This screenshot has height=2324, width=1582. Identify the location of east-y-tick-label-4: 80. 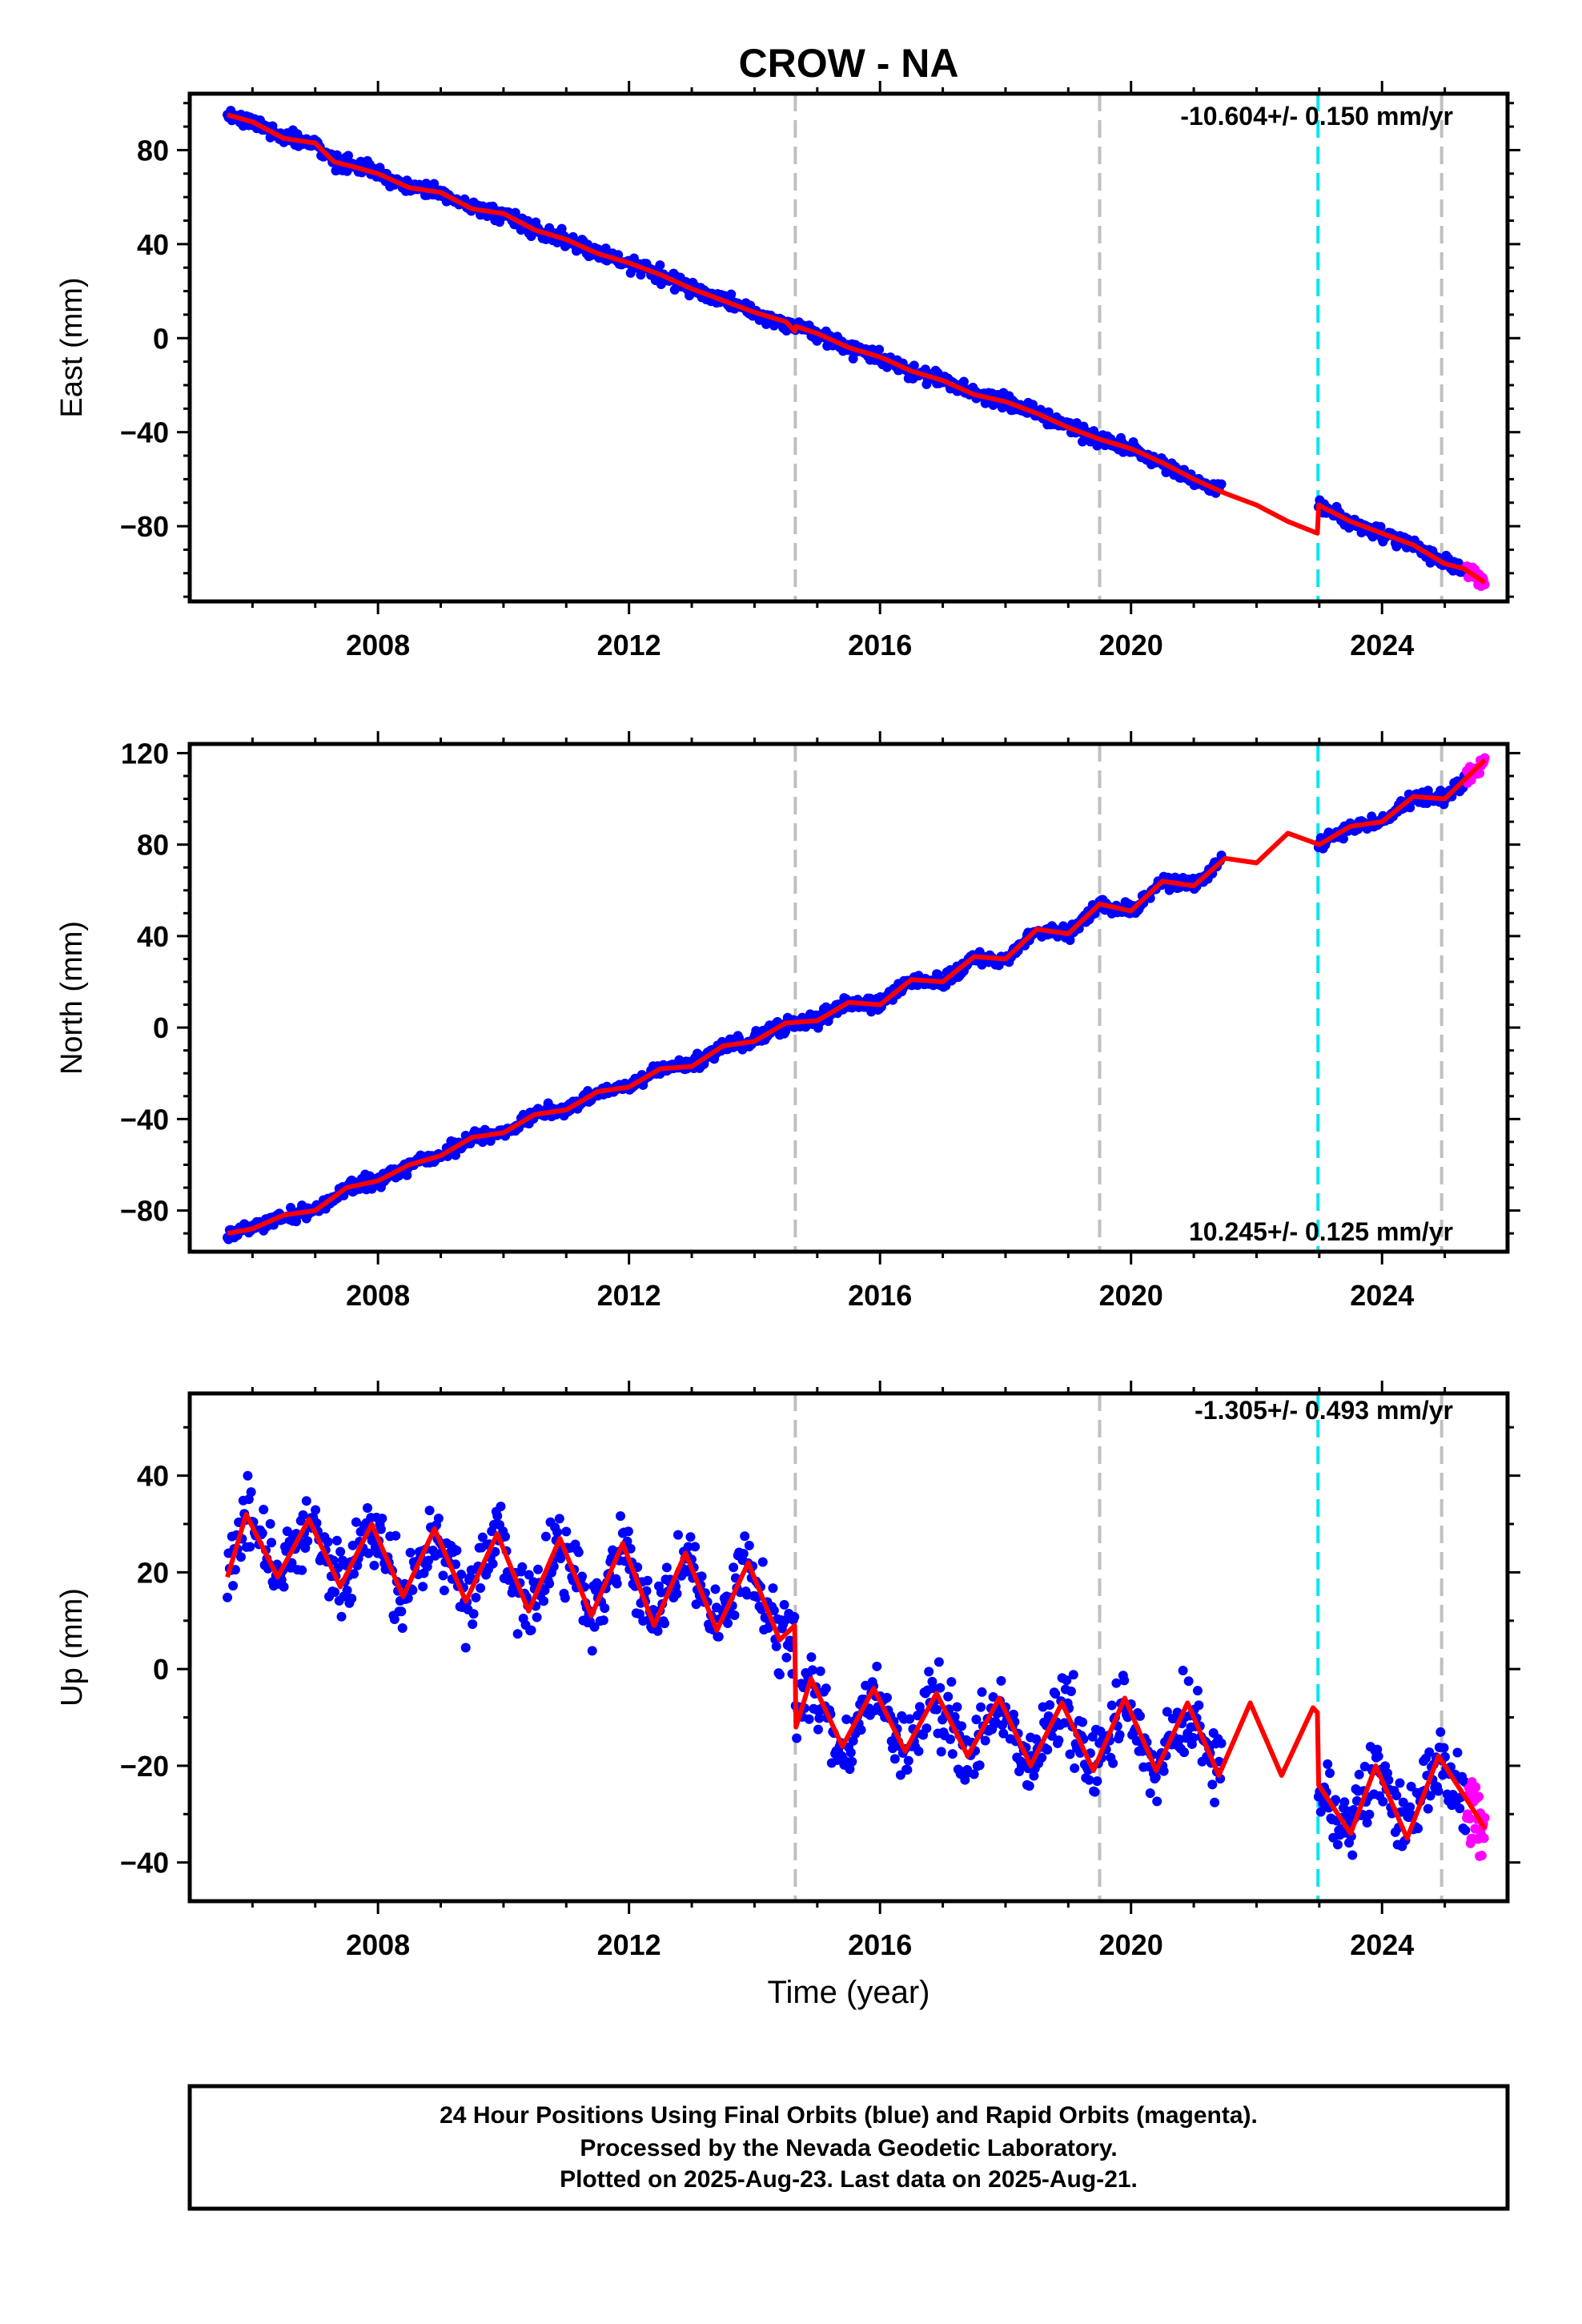
(153, 150).